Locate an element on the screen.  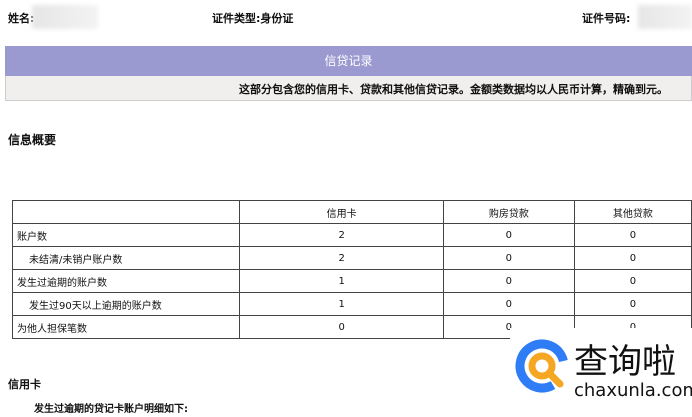
table-row: 发生过逾期的账户数 1 0 0 is located at coordinates (351, 281).